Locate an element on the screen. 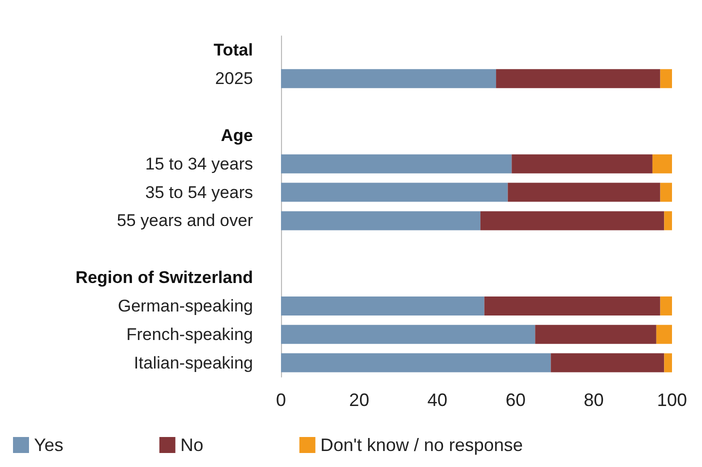 This screenshot has width=702, height=467. legend-label: No is located at coordinates (192, 445).